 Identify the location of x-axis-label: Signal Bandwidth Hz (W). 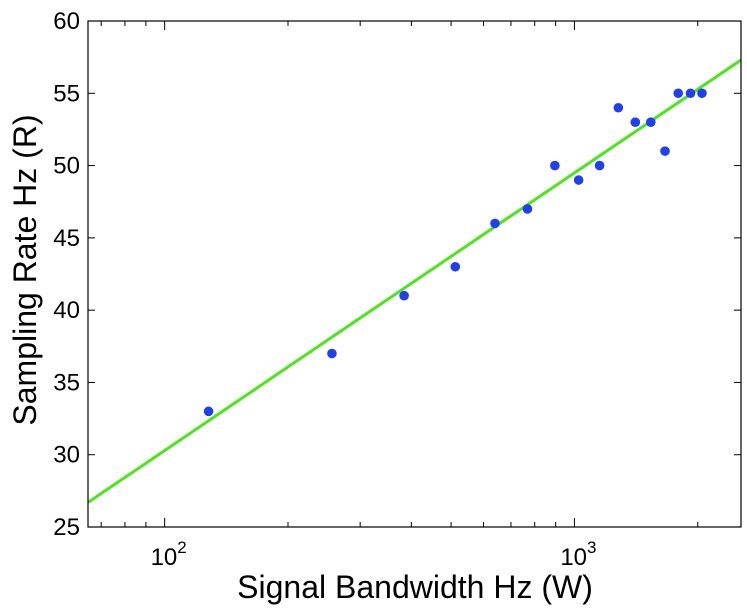
(415, 587).